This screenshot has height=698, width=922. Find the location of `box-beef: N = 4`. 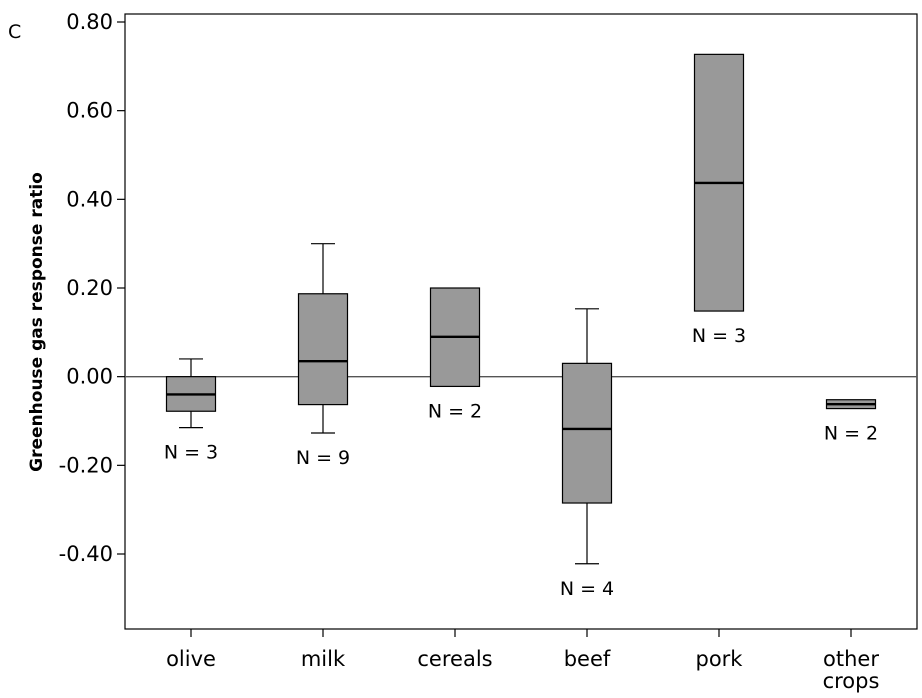

box-beef: N = 4 is located at coordinates (587, 454).